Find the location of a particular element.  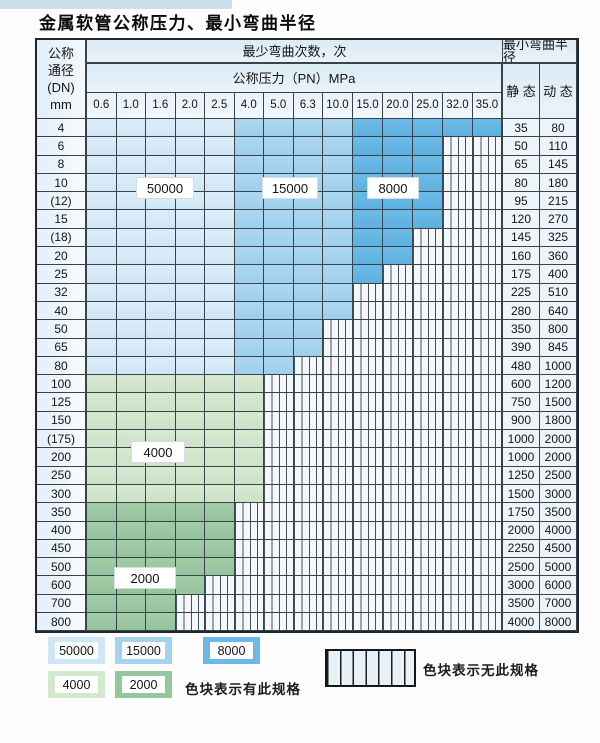

dn-cell: 350 is located at coordinates (62, 512).